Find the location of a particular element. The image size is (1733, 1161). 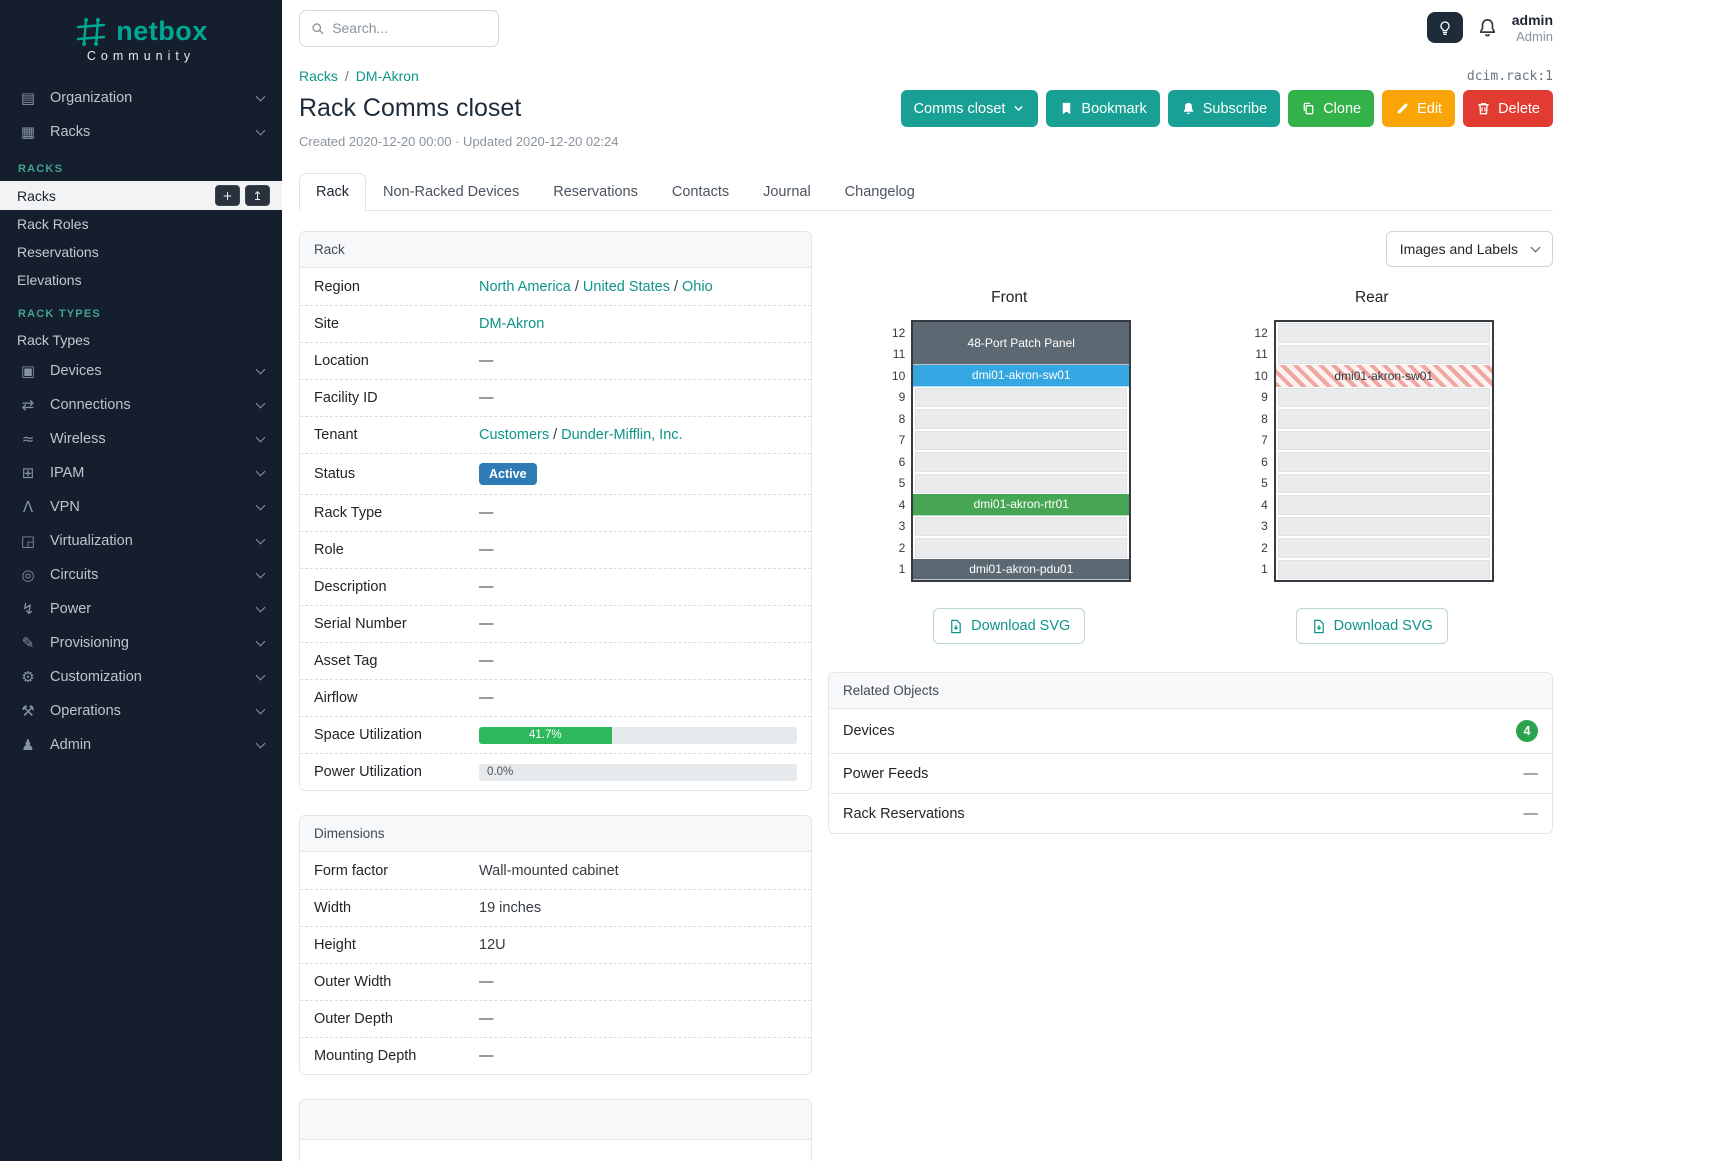

link-dm-akron: DM-Akron is located at coordinates (512, 324).